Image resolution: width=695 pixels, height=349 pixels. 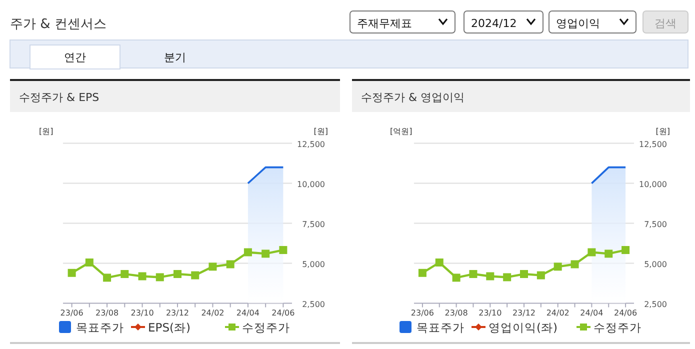 What do you see at coordinates (523, 327) in the screenshot?
I see `legend-label: 영업이익(좌)` at bounding box center [523, 327].